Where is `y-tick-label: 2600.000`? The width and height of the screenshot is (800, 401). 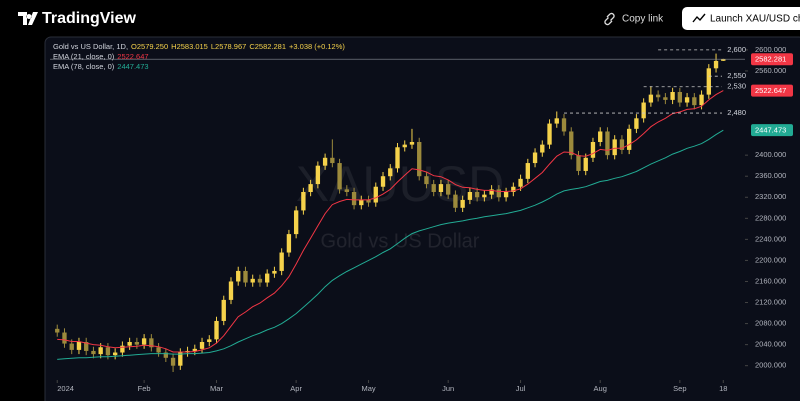 y-tick-label: 2600.000 is located at coordinates (770, 49).